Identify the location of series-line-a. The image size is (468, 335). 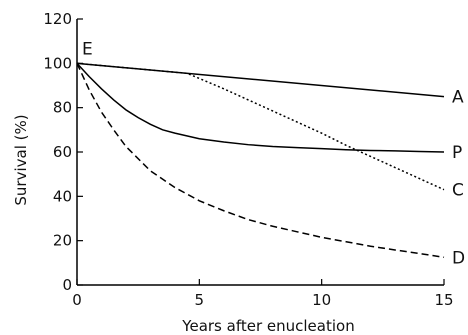
(260, 80).